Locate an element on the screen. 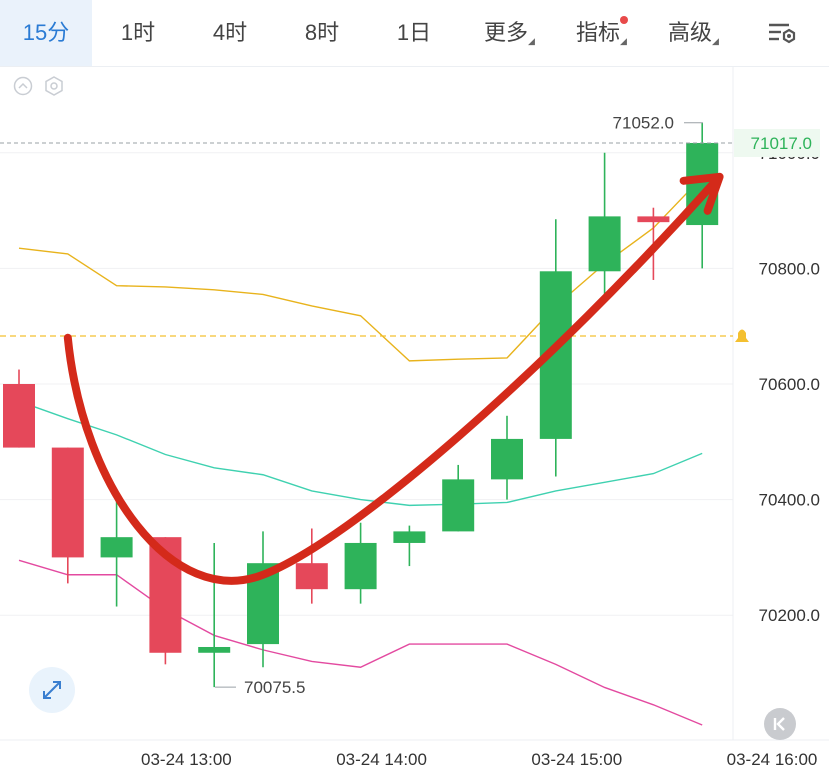 Image resolution: width=829 pixels, height=782 pixels. tab-indicators-dropdown: 指标 ◢ is located at coordinates (598, 33).